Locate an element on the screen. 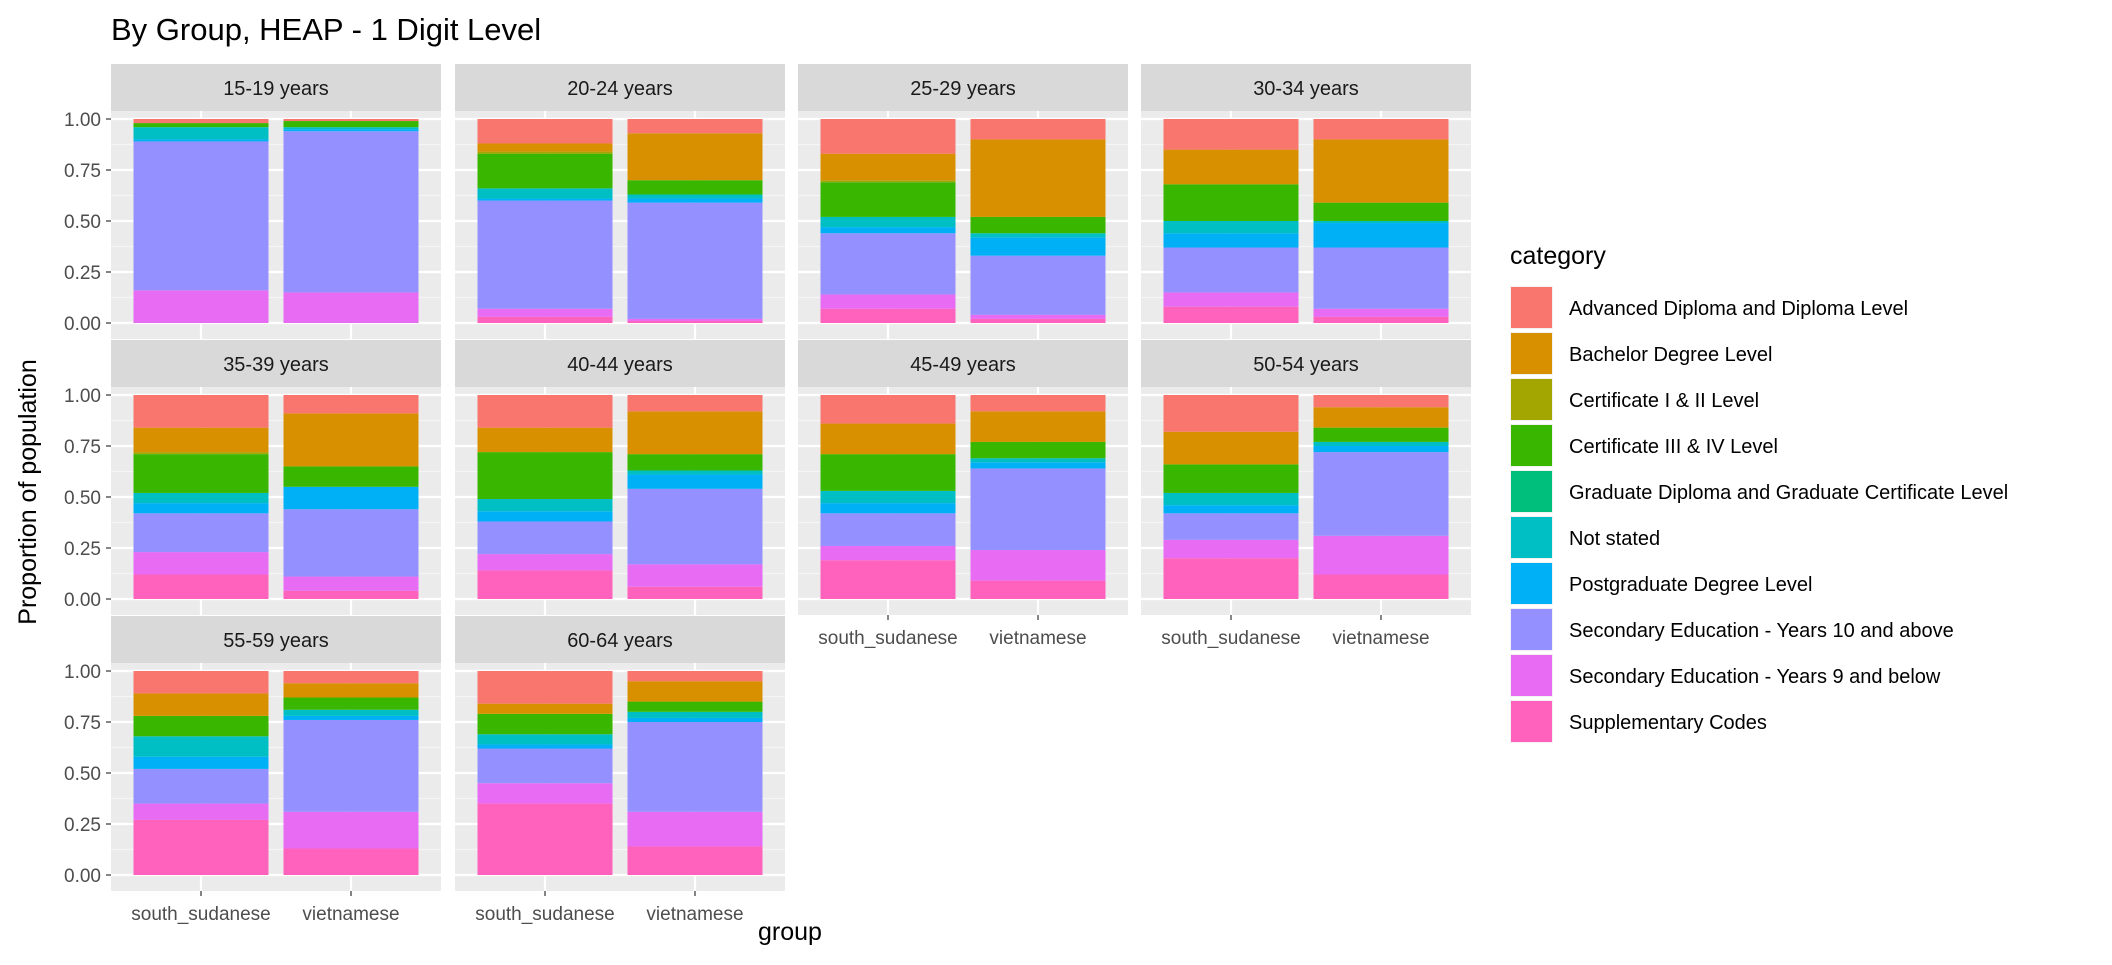  y-tick-label: 0.25 is located at coordinates (82, 549).